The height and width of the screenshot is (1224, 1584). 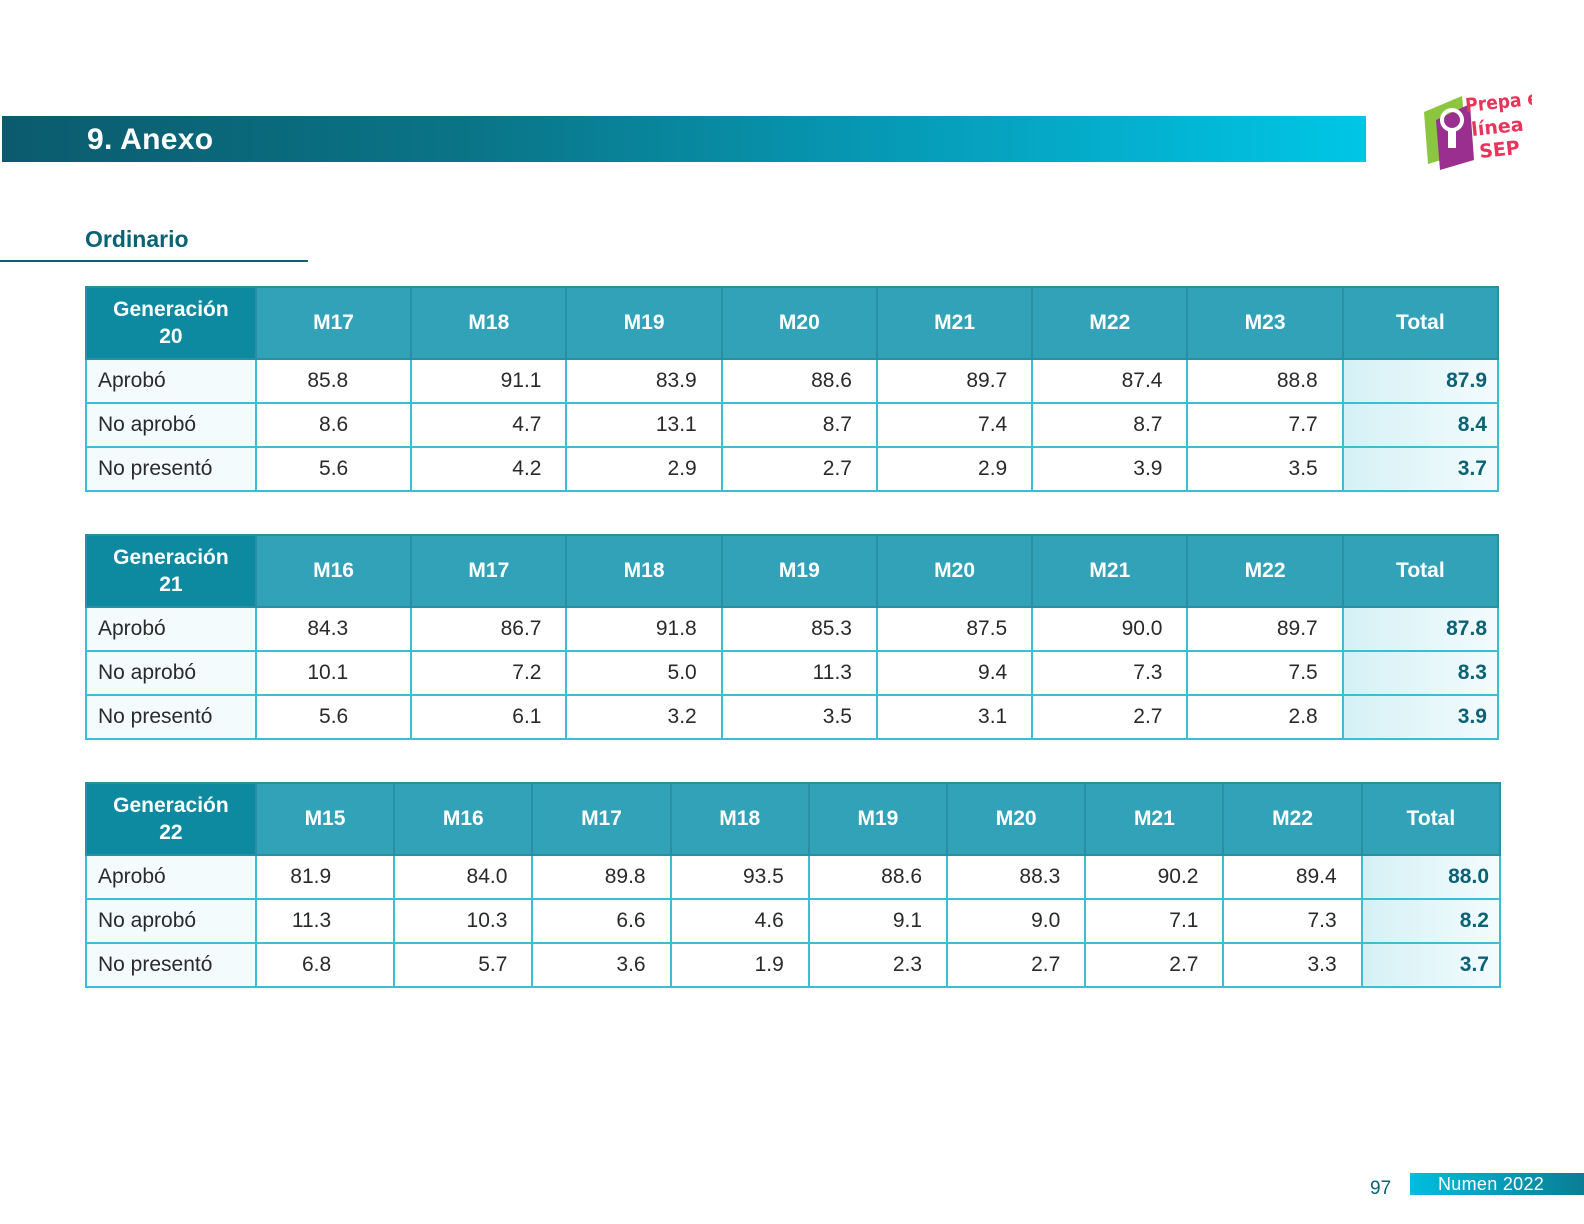 I want to click on table-cell: 6.8, so click(x=325, y=965).